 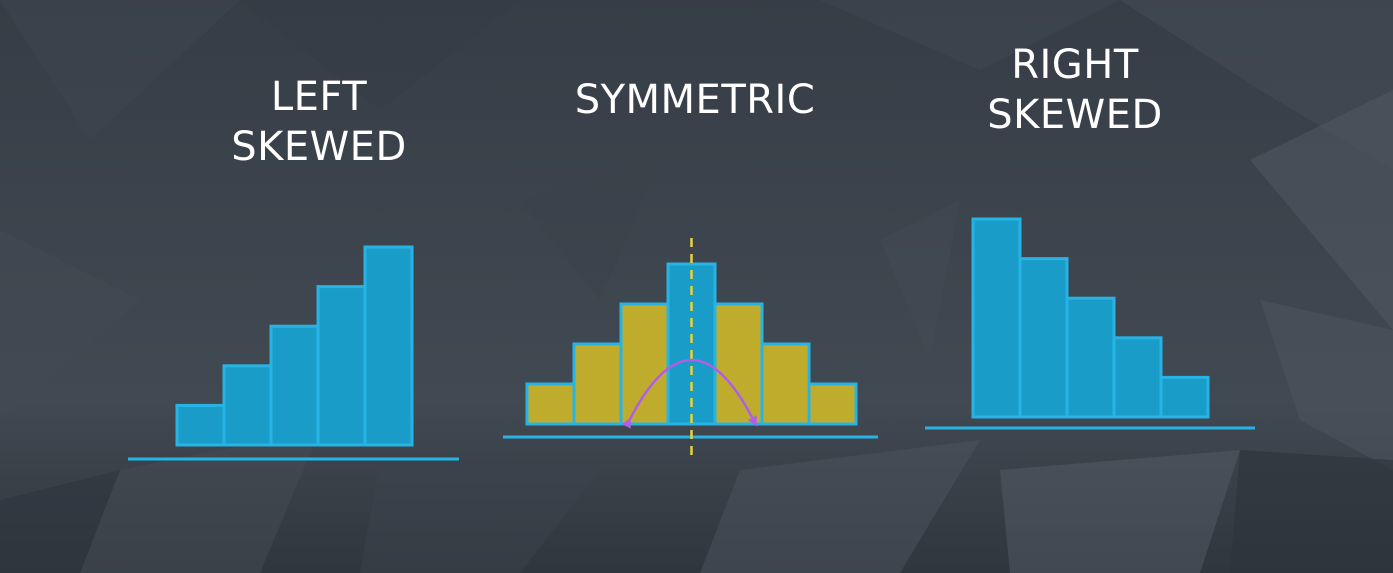 I want to click on symmetric-title-text: SYMMETRIC, so click(x=695, y=100).